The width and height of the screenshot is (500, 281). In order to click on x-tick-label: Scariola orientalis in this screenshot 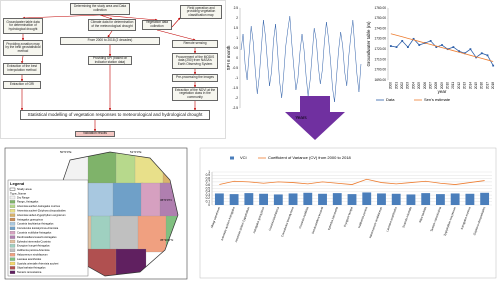, I will do `click(407, 217)`.